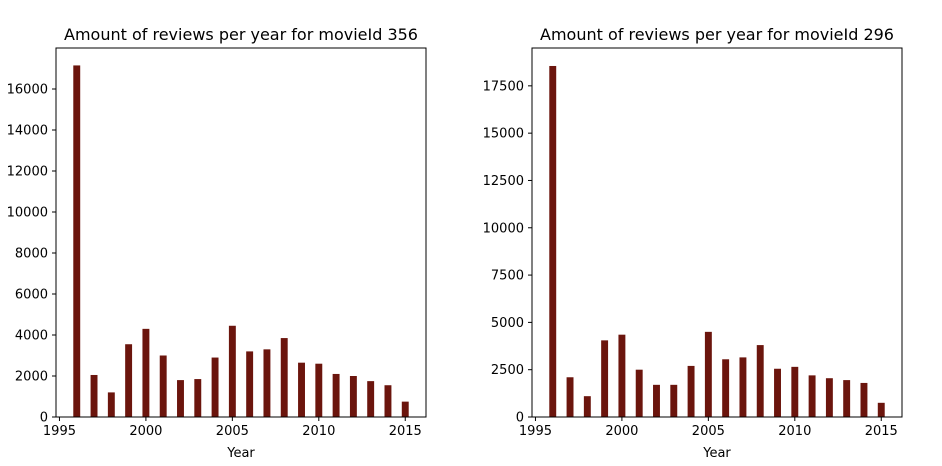  Describe the element at coordinates (503, 134) in the screenshot. I see `y-tick-label: 15000` at that location.